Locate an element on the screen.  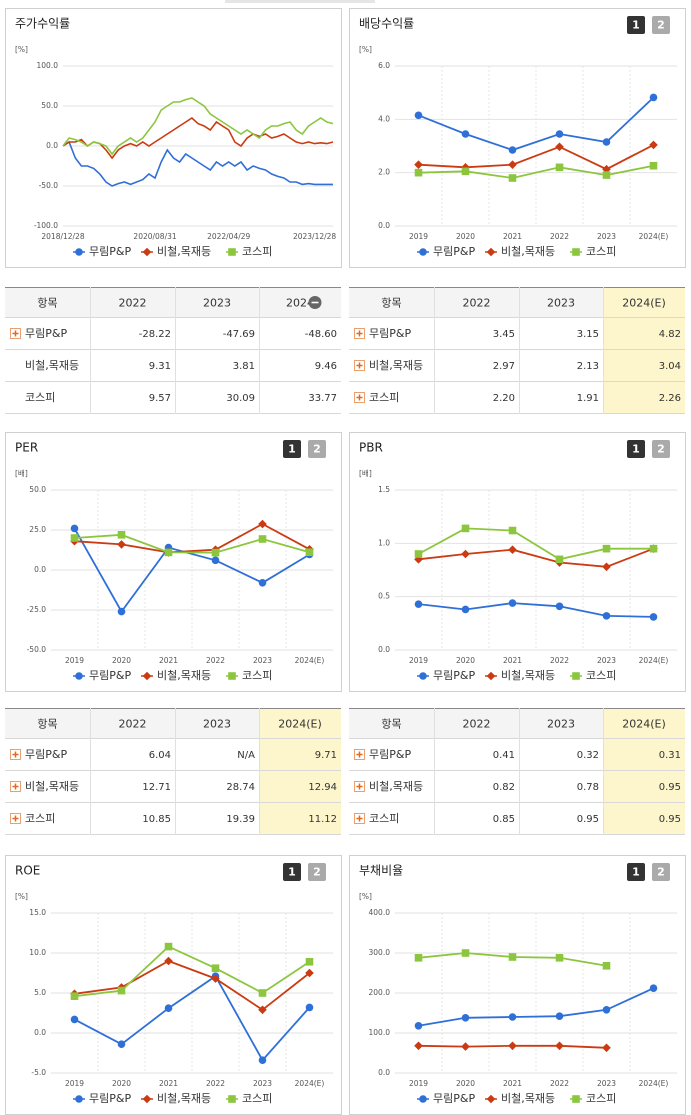
unit-label: [배] is located at coordinates (21, 473).